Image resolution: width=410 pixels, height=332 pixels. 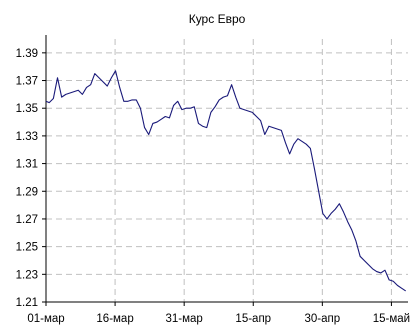 What do you see at coordinates (27, 220) in the screenshot?
I see `y-tick-label: 1.27` at bounding box center [27, 220].